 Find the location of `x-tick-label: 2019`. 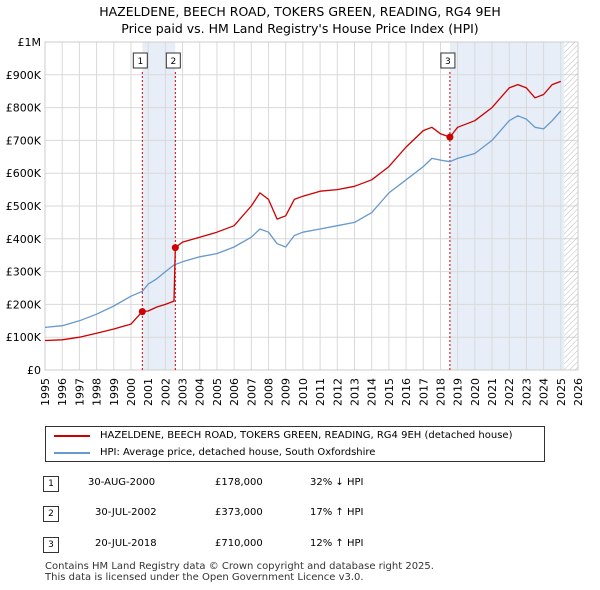

x-tick-label: 2019 is located at coordinates (458, 392).